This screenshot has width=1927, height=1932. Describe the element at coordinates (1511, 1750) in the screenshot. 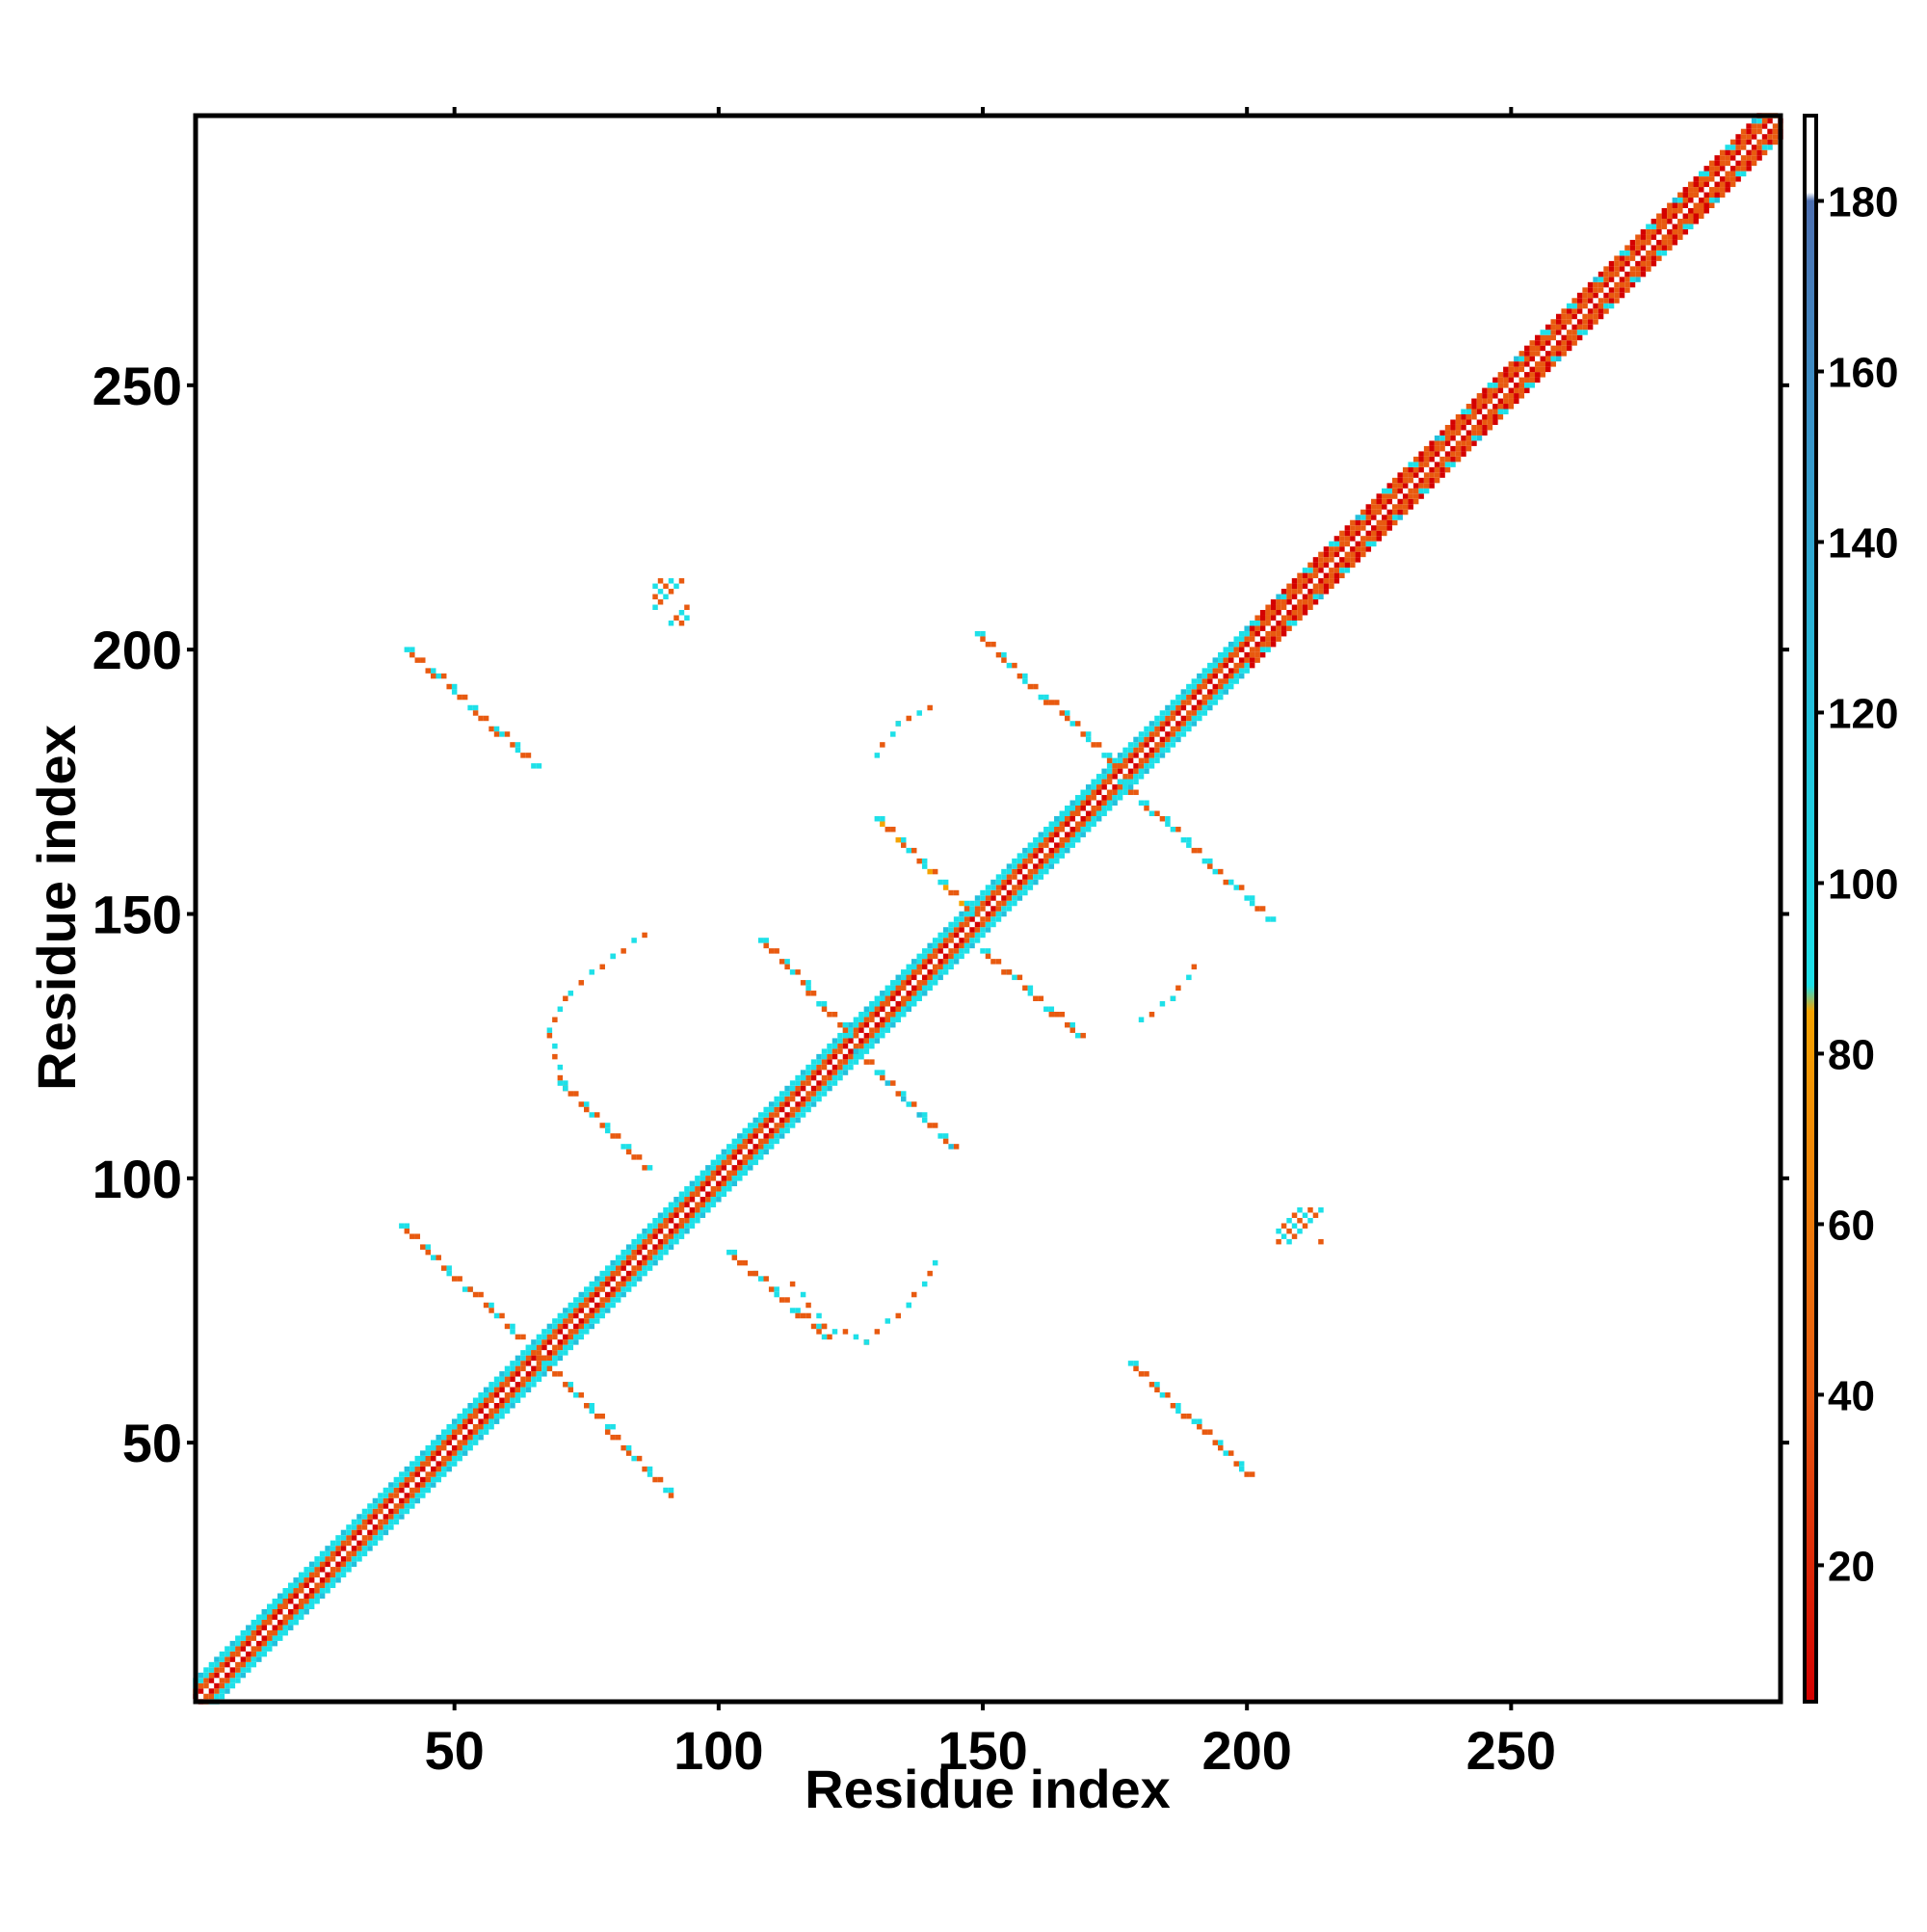

I see `x-tick-label: 250` at that location.